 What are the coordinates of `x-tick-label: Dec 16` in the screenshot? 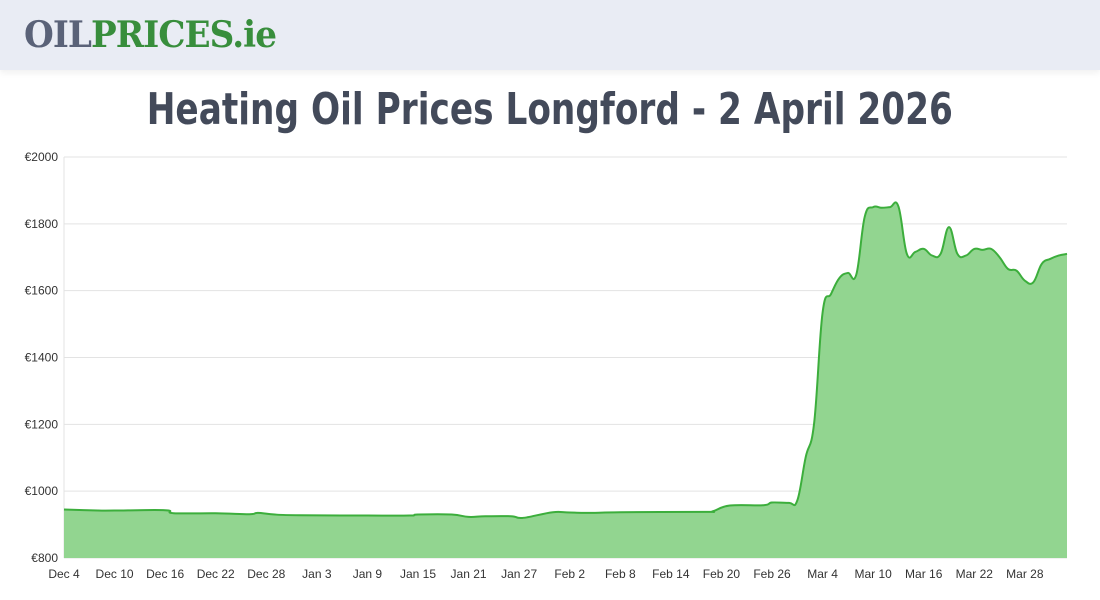 It's located at (165, 574).